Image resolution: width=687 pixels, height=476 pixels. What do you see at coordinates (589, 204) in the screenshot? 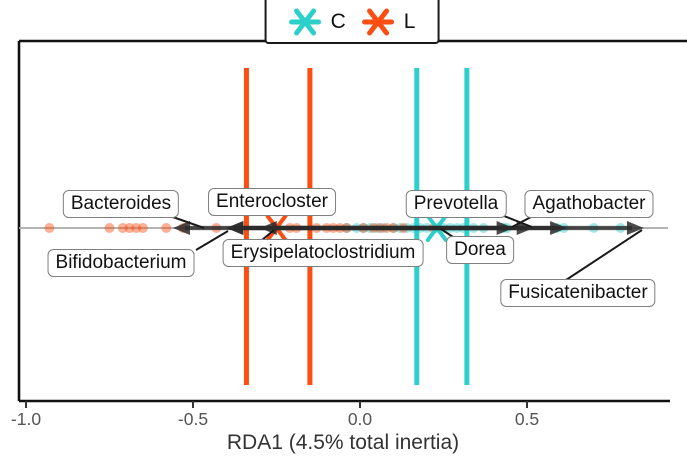
I see `taxon-label-agathobacter: Agathobacter` at bounding box center [589, 204].